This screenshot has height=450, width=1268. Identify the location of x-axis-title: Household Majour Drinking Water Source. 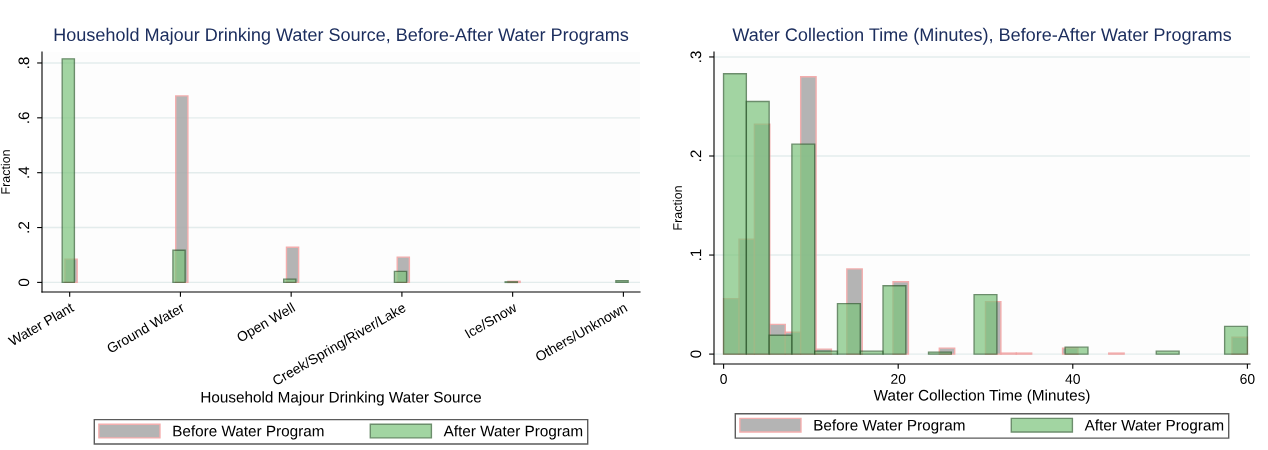
(341, 398).